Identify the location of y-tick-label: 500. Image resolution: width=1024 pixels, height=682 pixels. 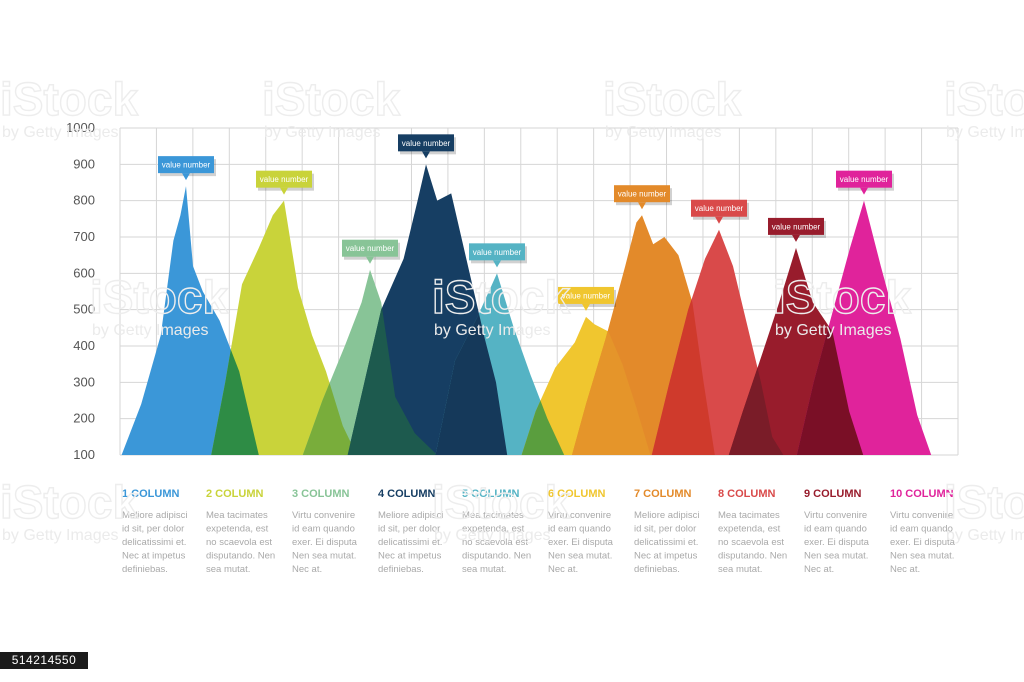
(84, 309).